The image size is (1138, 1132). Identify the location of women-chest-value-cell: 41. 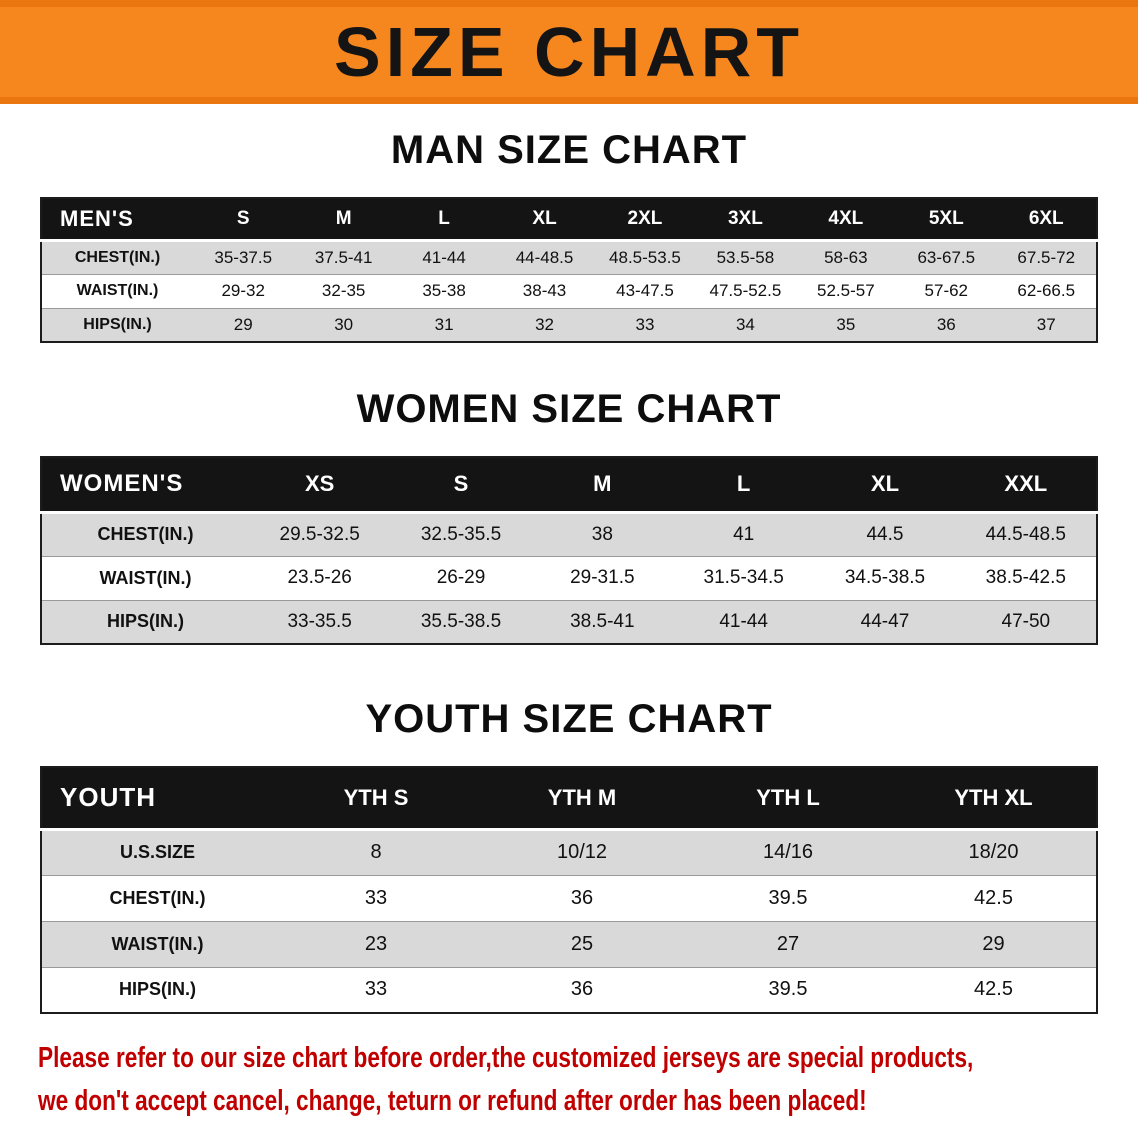
(743, 533).